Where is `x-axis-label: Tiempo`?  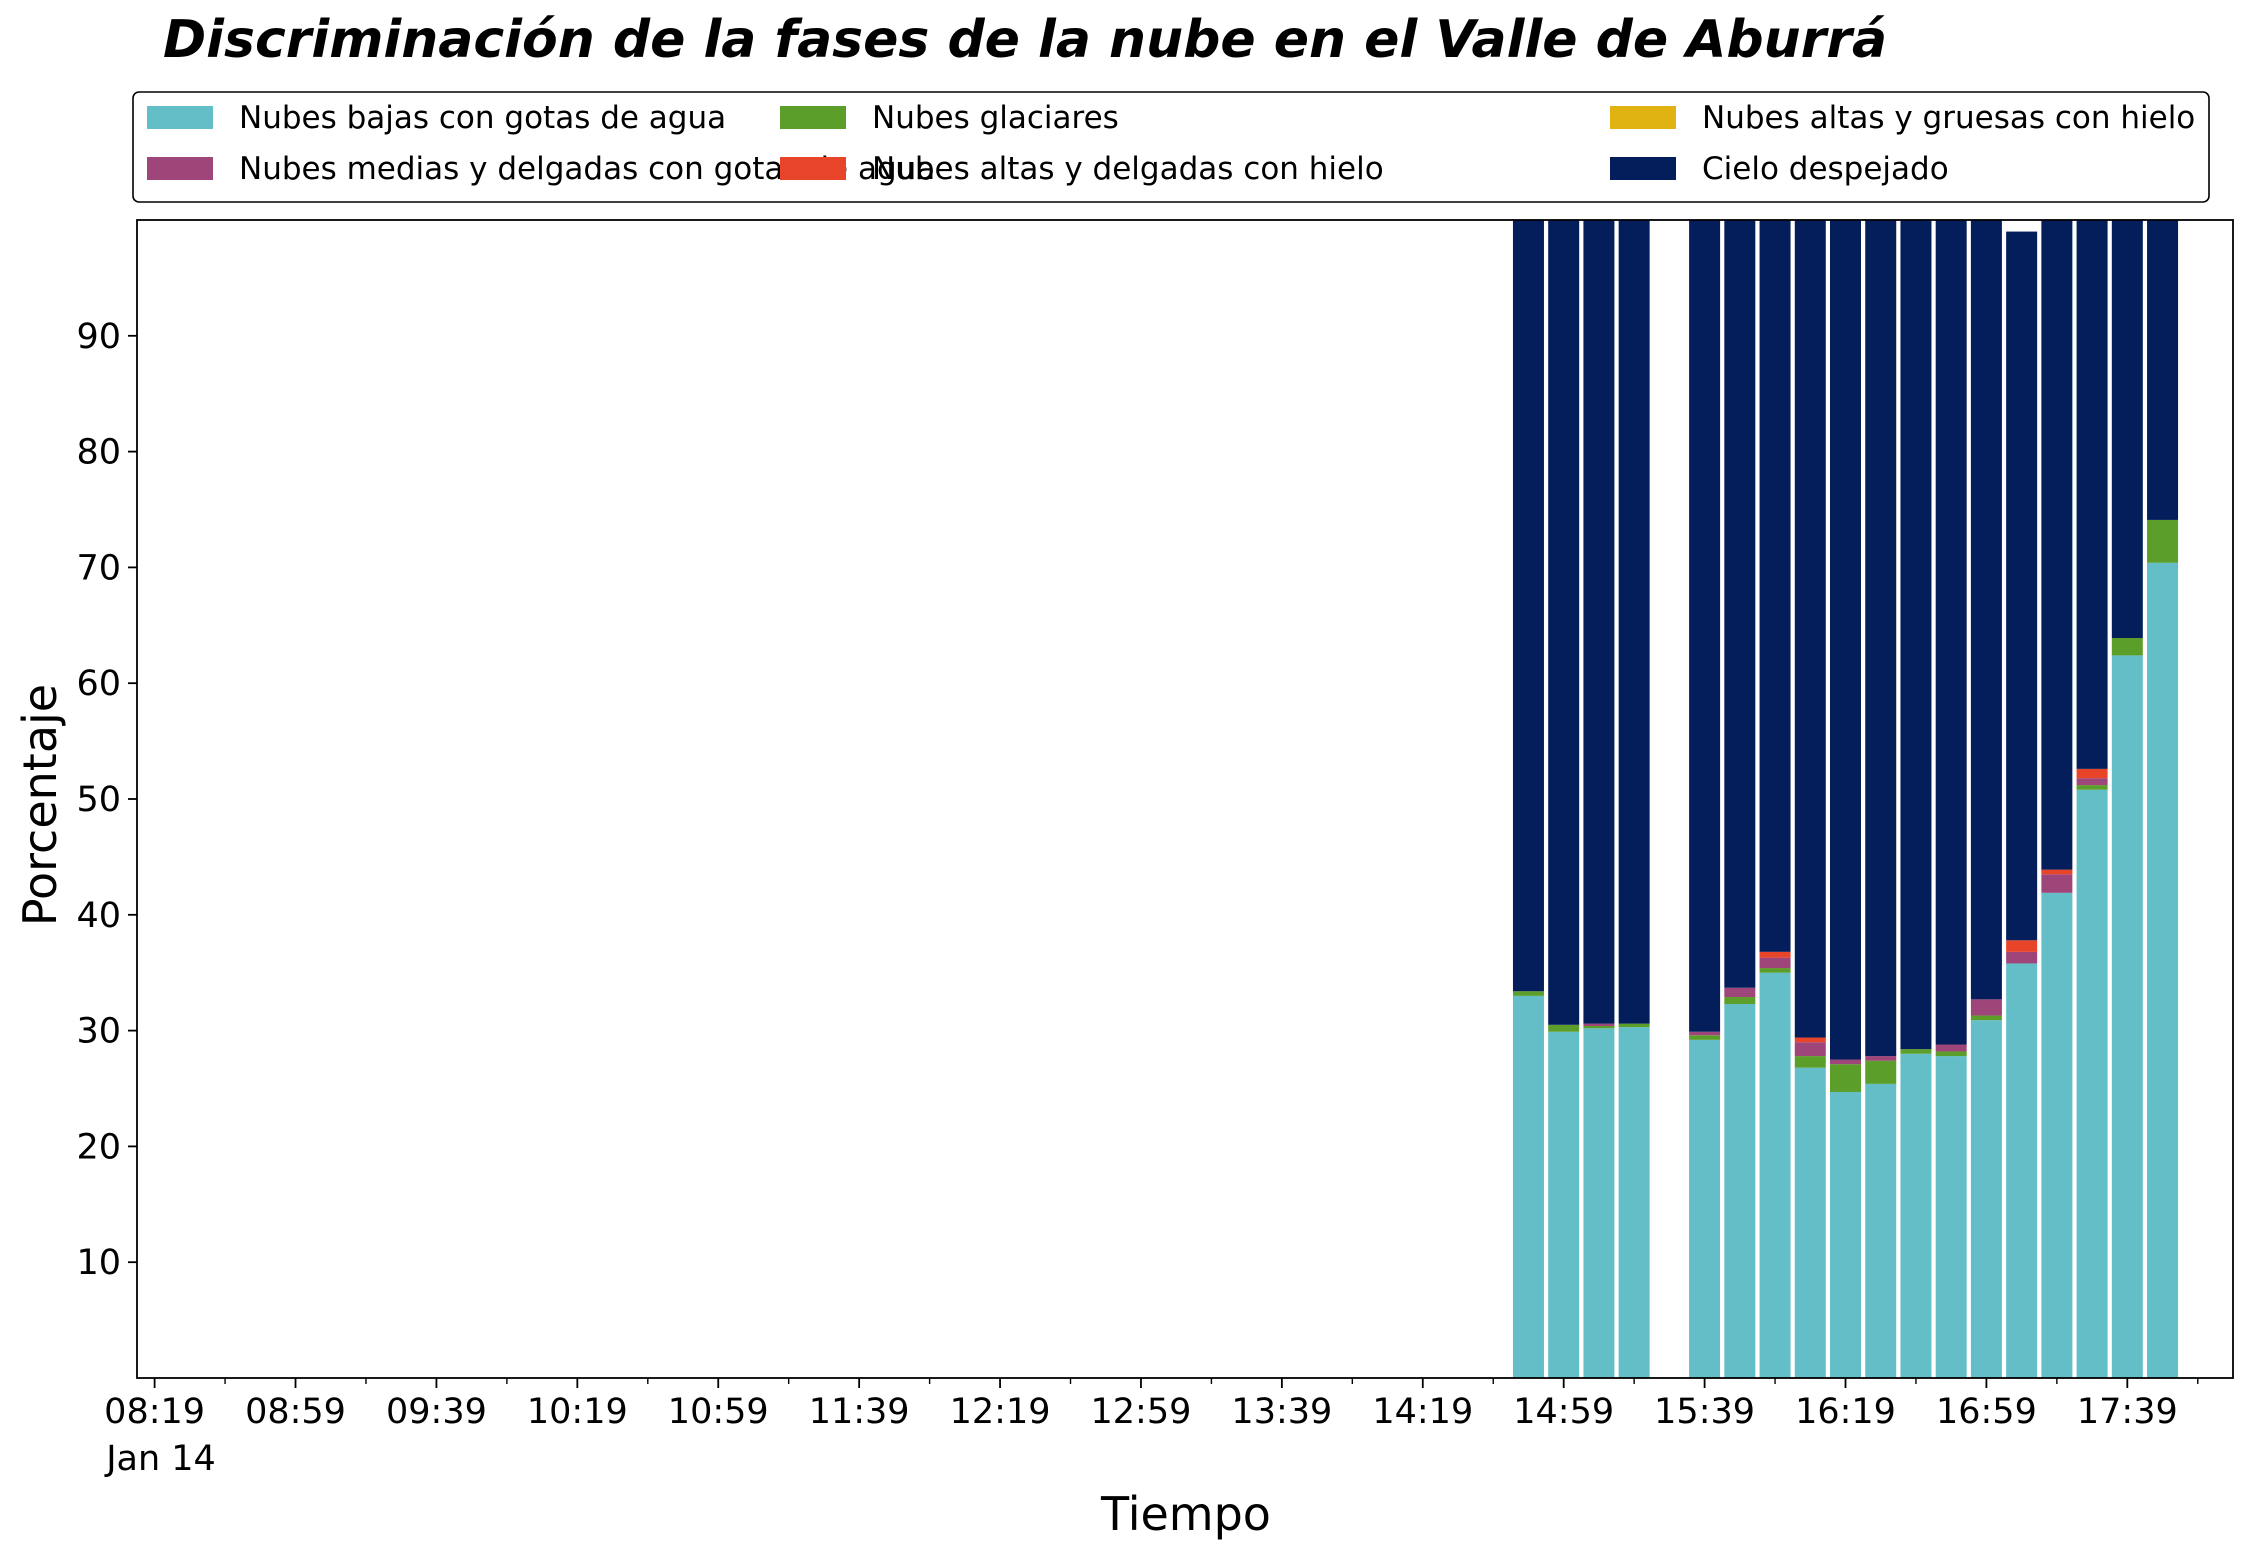 x-axis-label: Tiempo is located at coordinates (1185, 1514).